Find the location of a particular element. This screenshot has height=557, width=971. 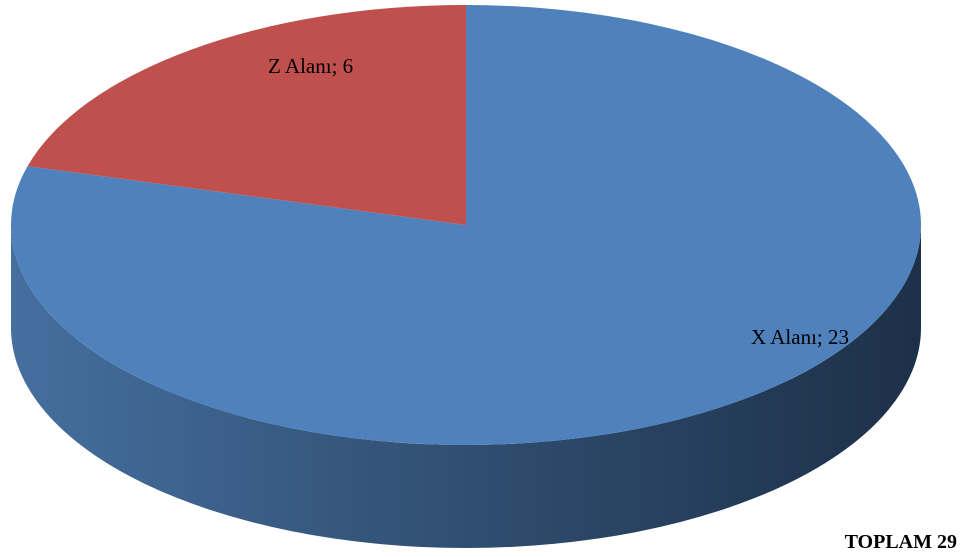

data-label-1: Z Alanı; 6 is located at coordinates (310, 66).